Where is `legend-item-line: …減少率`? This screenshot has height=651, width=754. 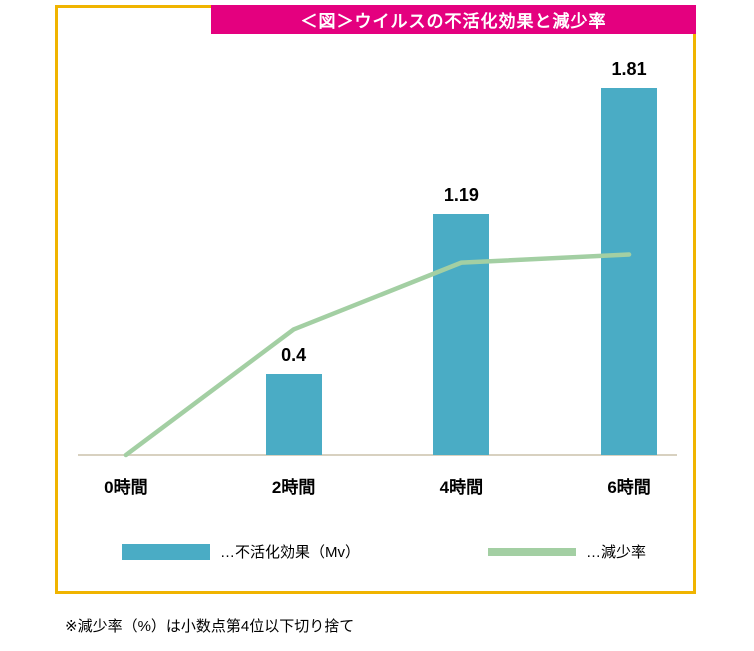
legend-item-line: …減少率 is located at coordinates (567, 551).